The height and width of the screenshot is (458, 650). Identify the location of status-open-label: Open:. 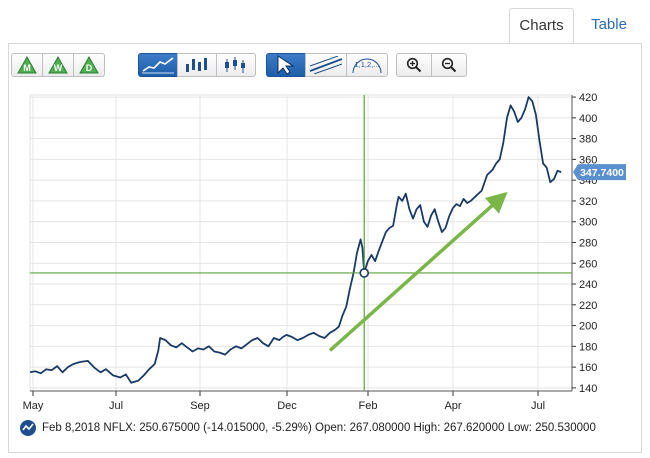
(331, 428).